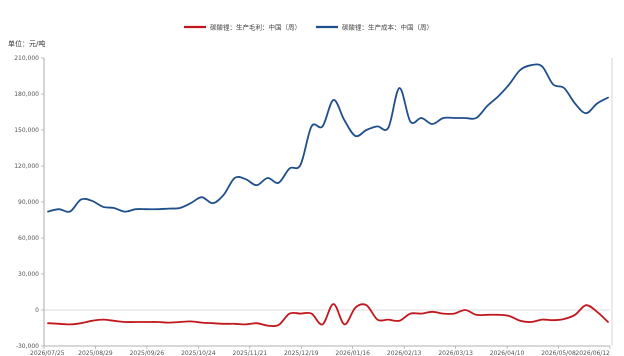 This screenshot has height=356, width=624. Describe the element at coordinates (387, 26) in the screenshot. I see `legend-label: 碳酸锂：生产成本：中国（周）` at that location.